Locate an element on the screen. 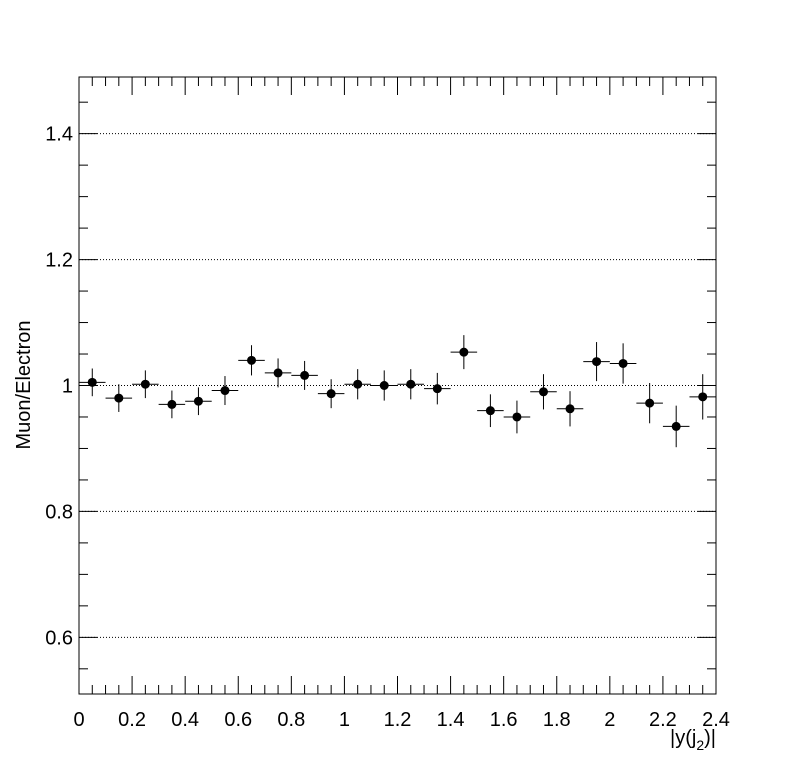  x-tick-label: 0.4 is located at coordinates (185, 720).